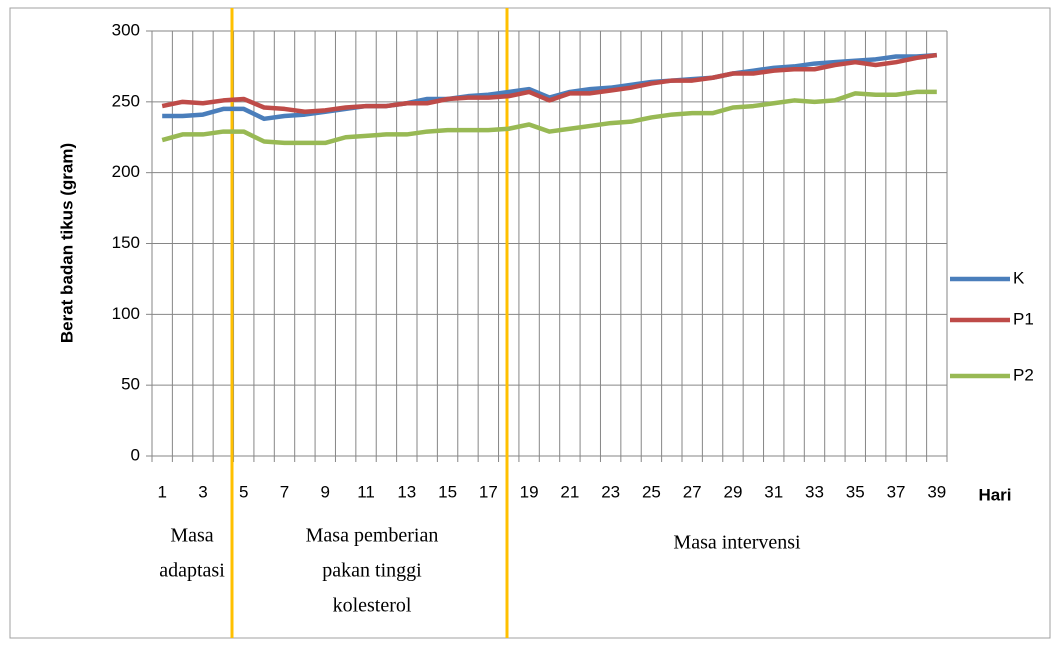  What do you see at coordinates (488, 491) in the screenshot?
I see `x-tick-label: 17` at bounding box center [488, 491].